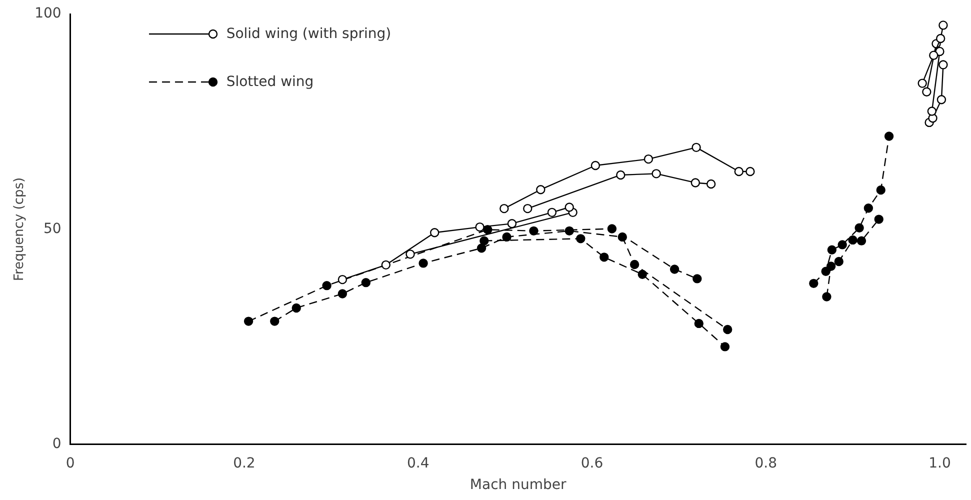 The height and width of the screenshot is (500, 971). I want to click on y-tick-label: 100, so click(48, 14).